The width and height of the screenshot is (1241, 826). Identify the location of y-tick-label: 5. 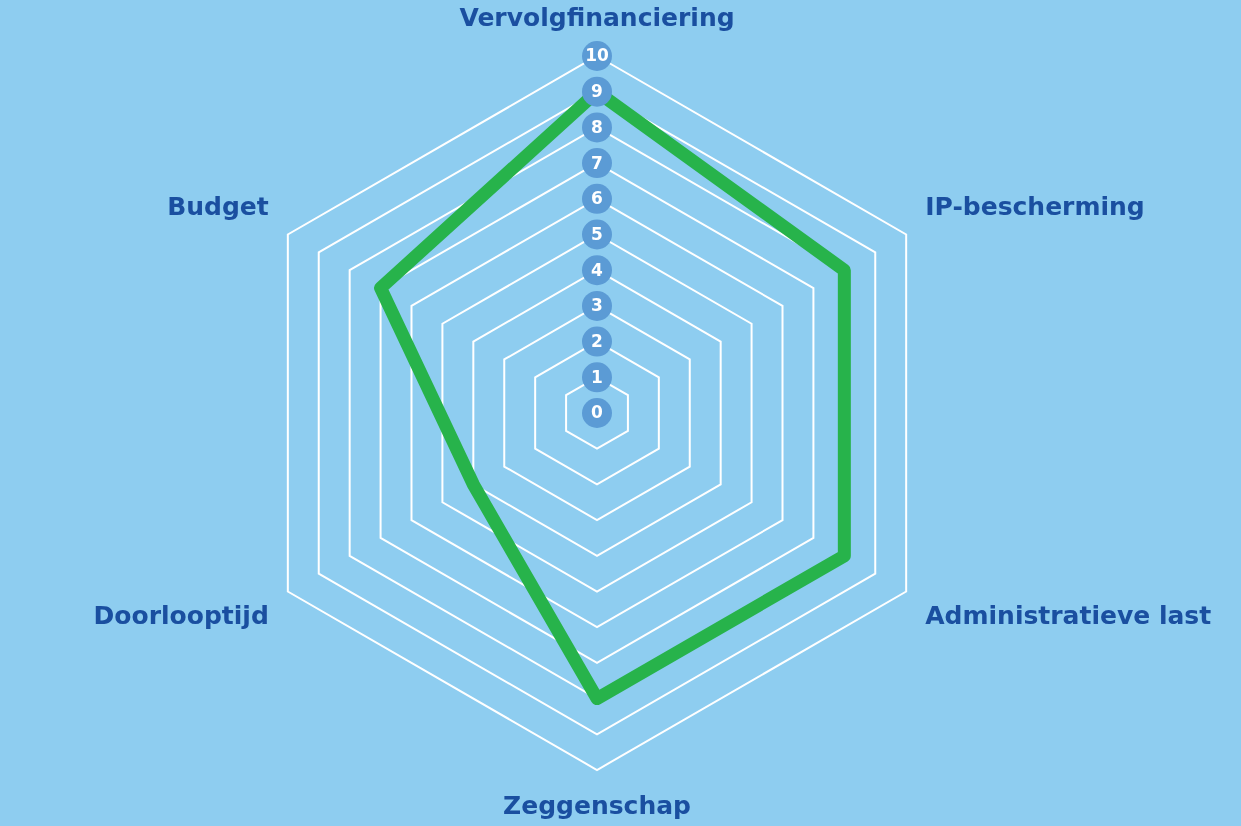
(597, 233).